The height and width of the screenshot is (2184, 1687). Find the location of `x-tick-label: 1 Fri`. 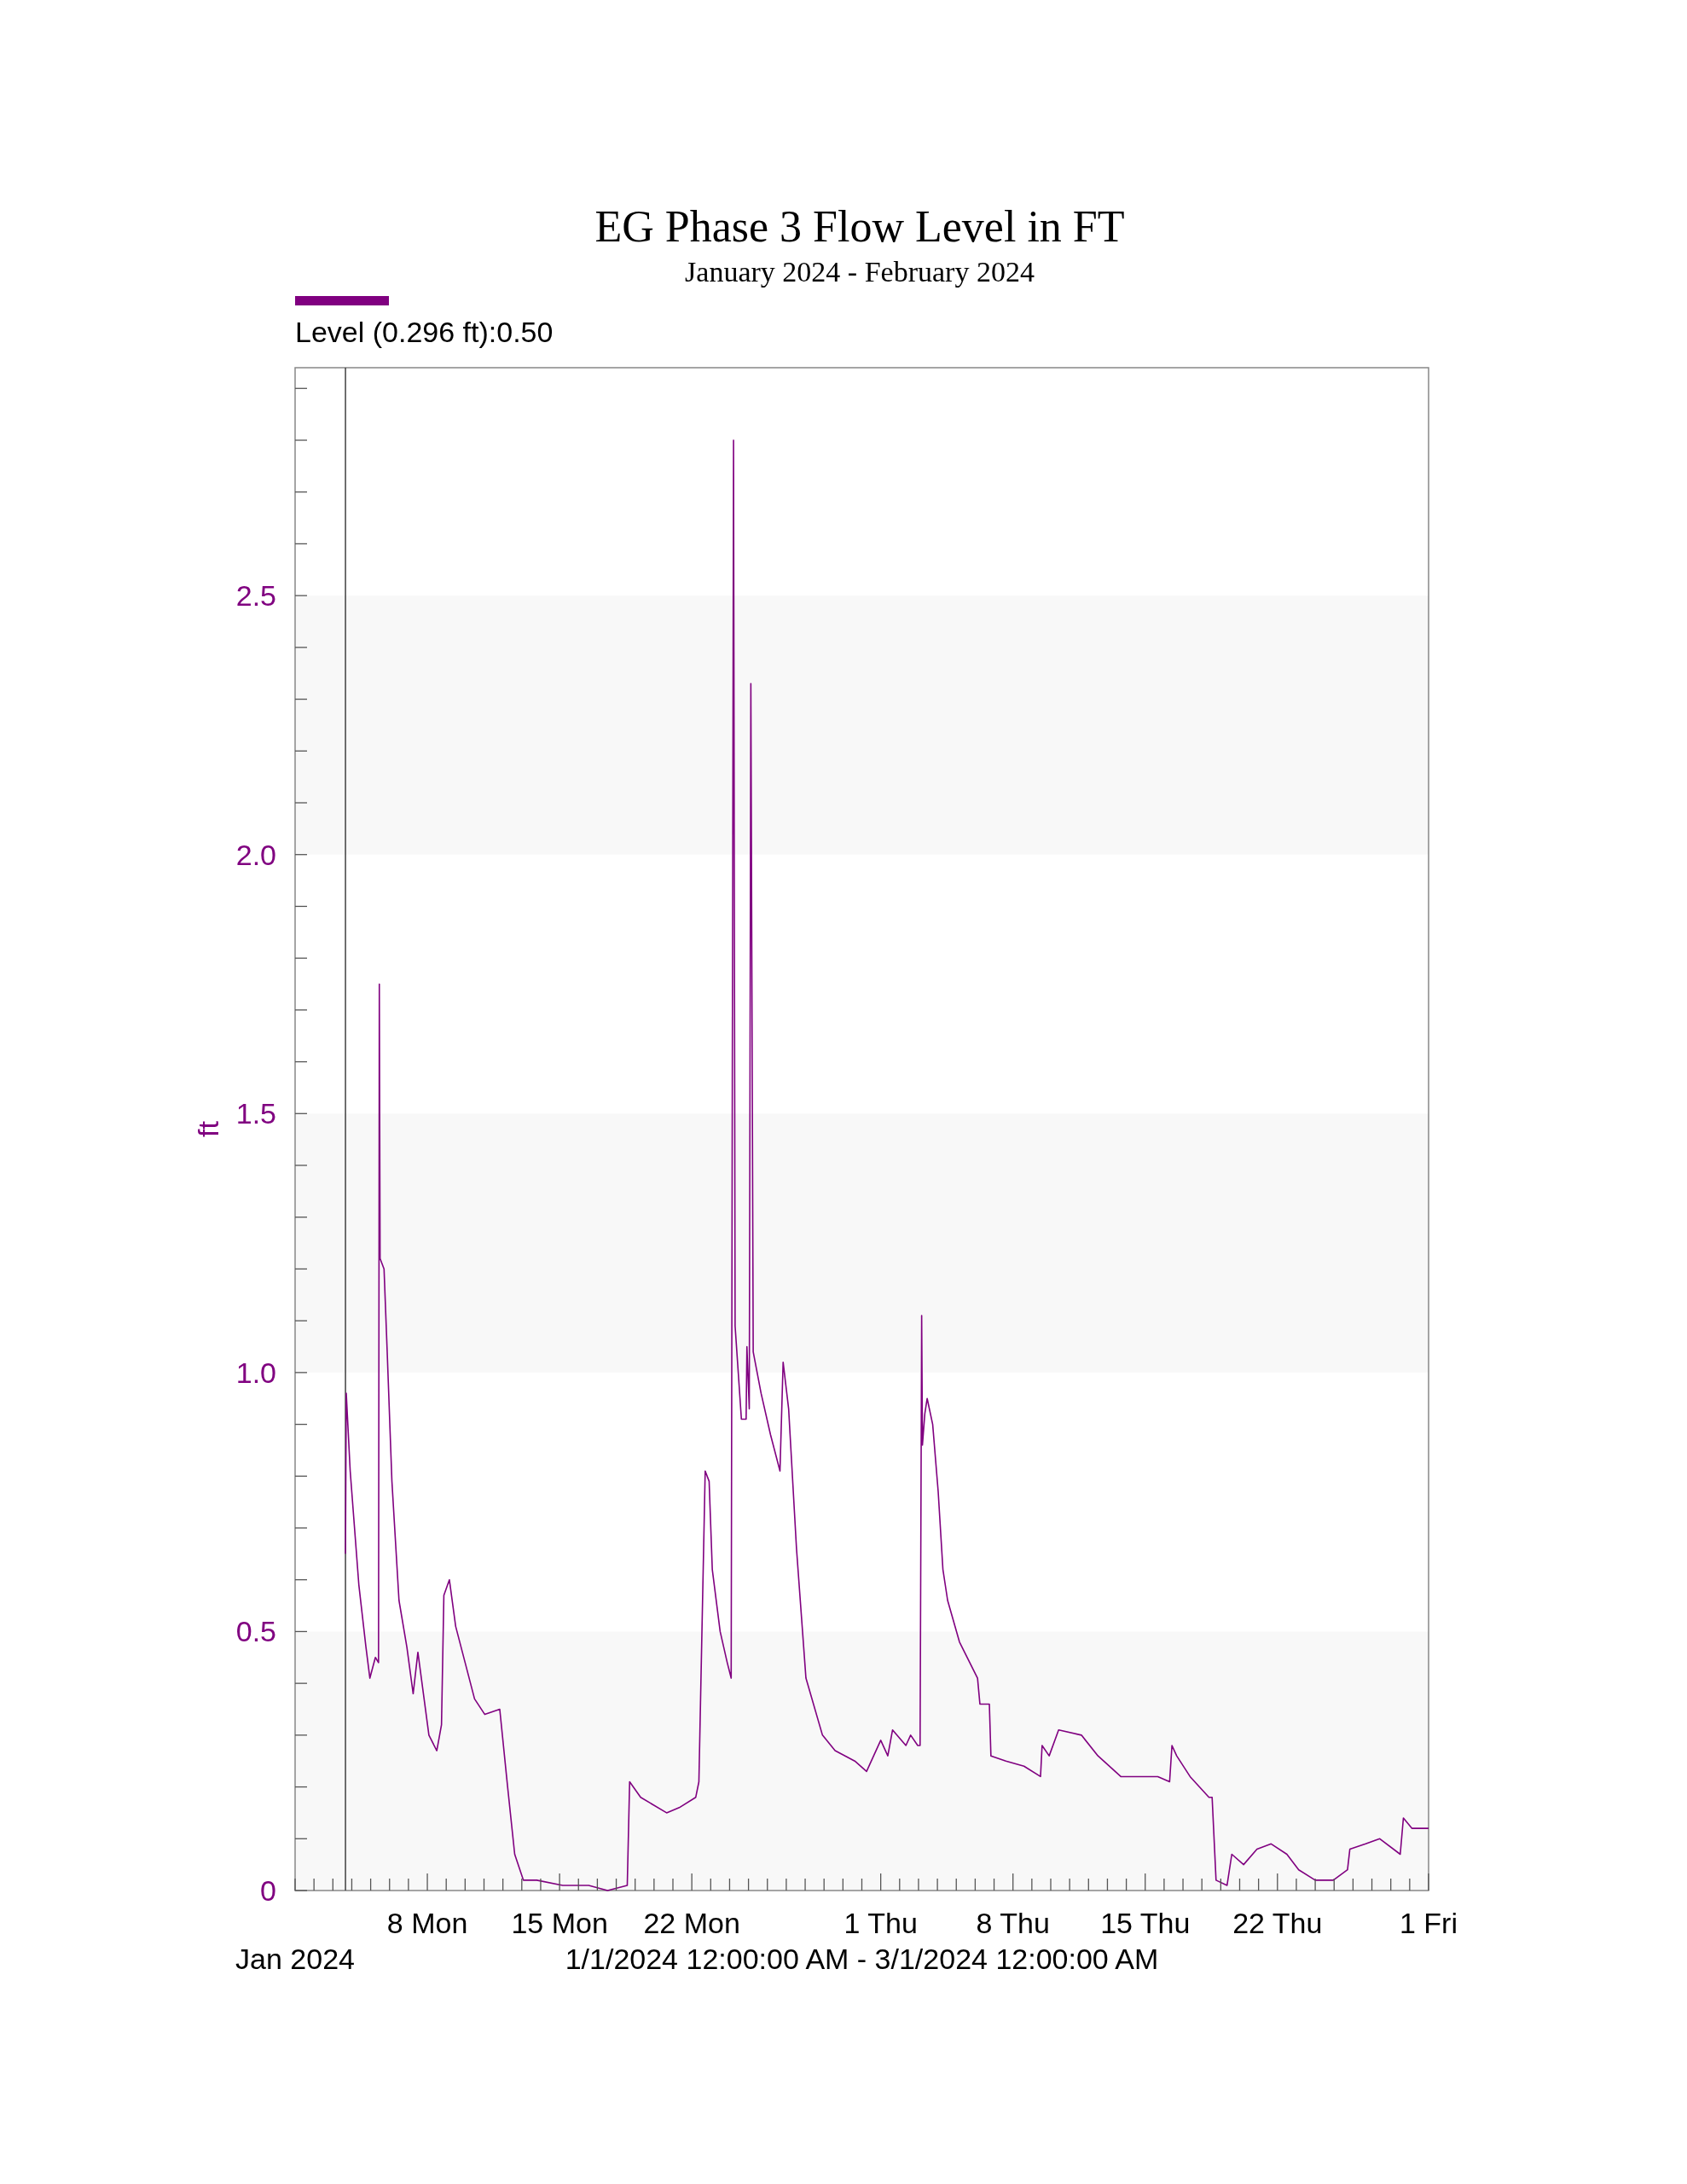

x-tick-label: 1 Fri is located at coordinates (1429, 1923).